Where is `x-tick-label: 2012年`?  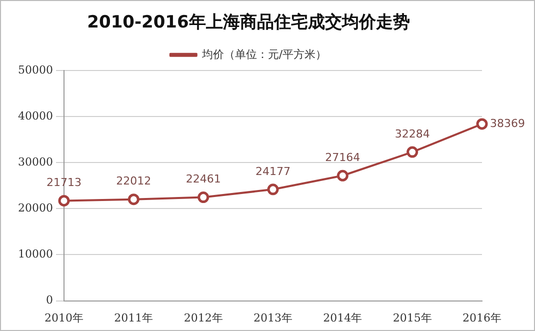
x-tick-label: 2012年 is located at coordinates (203, 317).